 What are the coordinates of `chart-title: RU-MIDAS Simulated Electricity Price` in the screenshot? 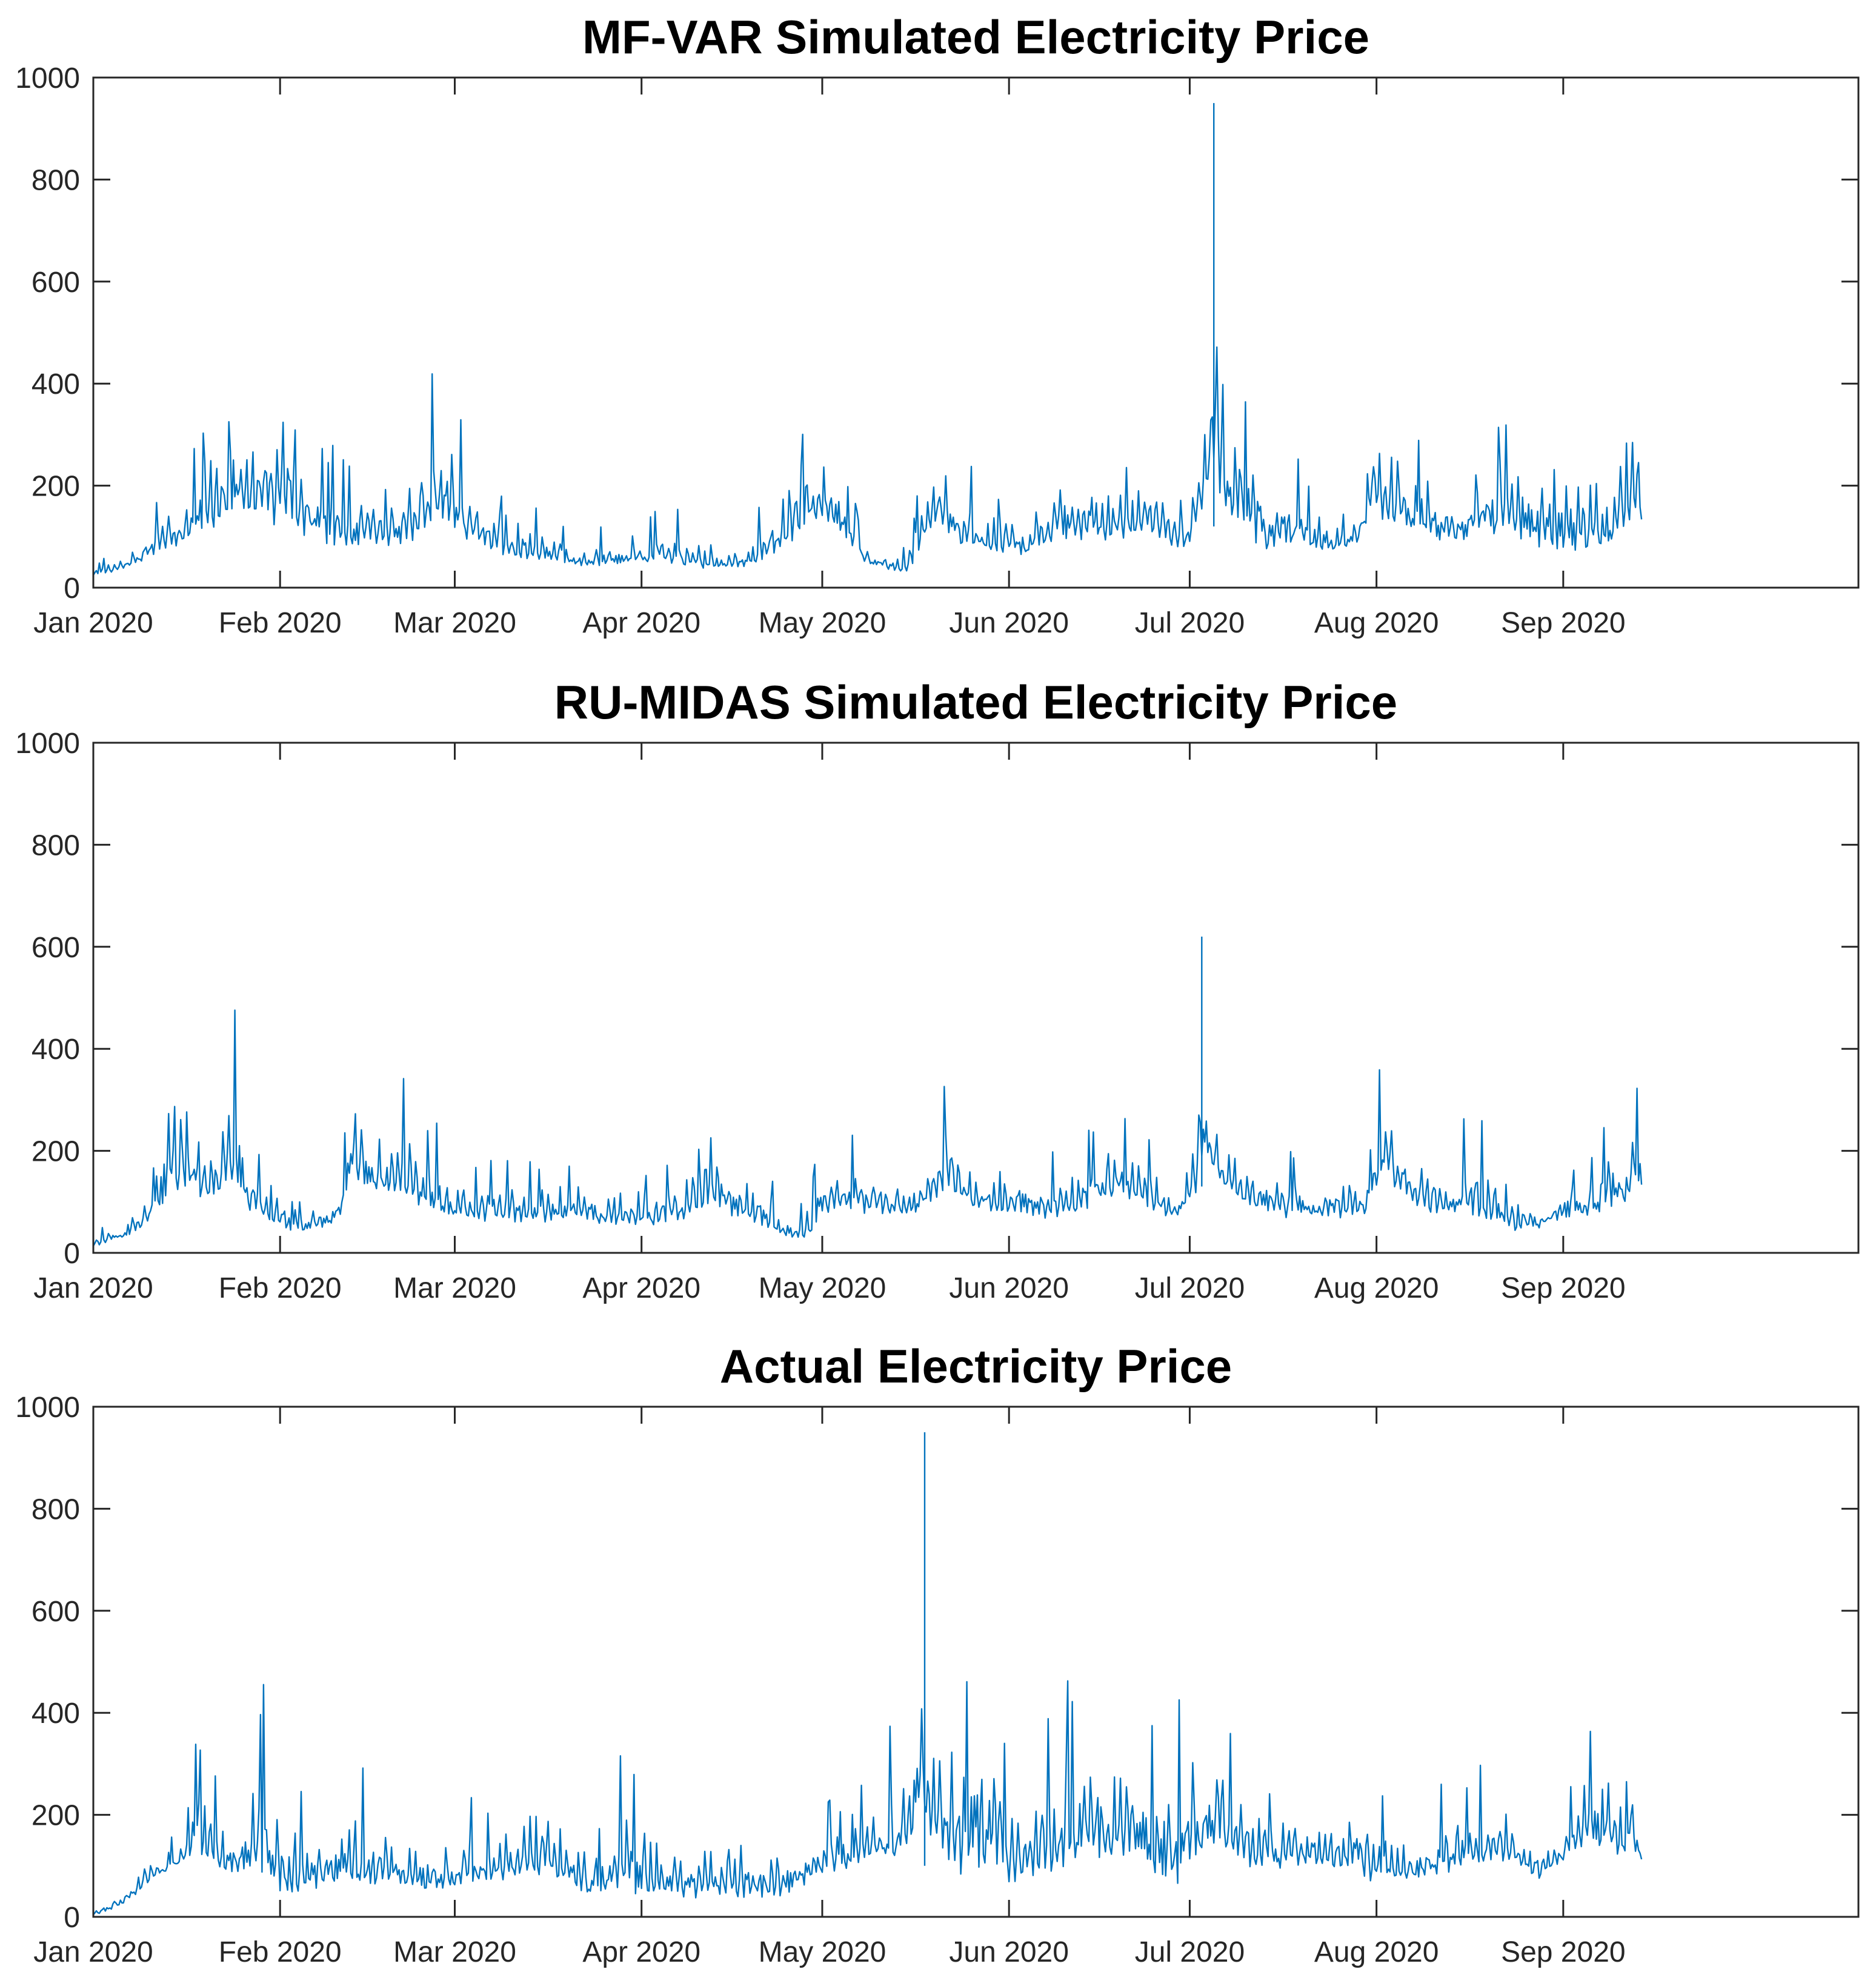 It's located at (976, 702).